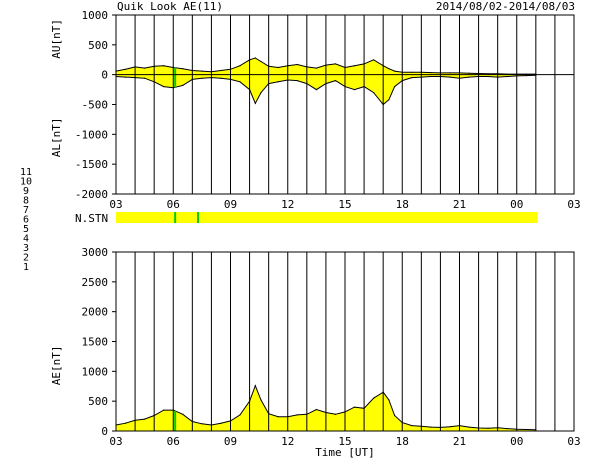 This screenshot has width=590, height=460. I want to click on station-legend-item-1: 1, so click(26, 267).